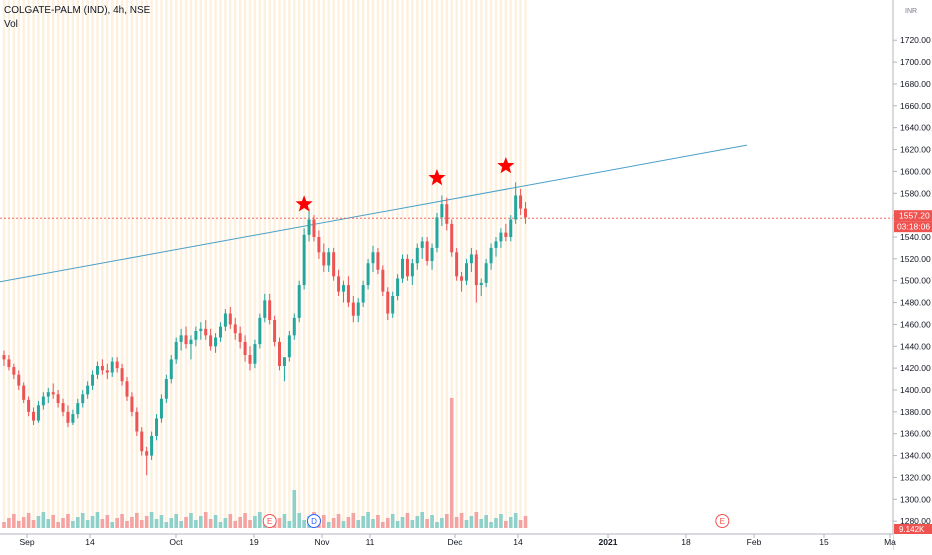 This screenshot has width=932, height=555. I want to click on price-tick-label: 1540.00, so click(915, 237).